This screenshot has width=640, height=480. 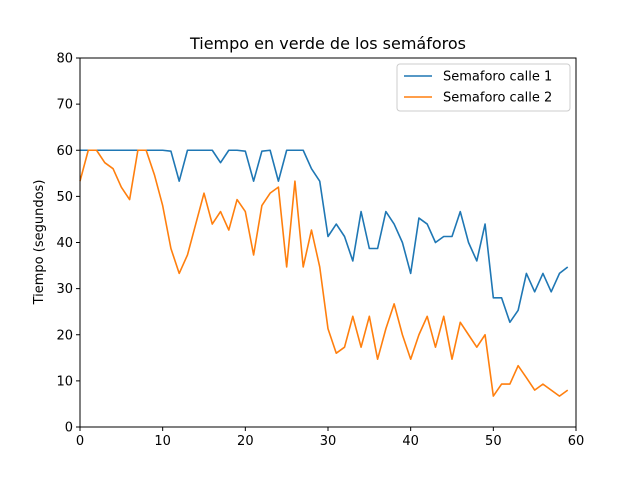 I want to click on x-axis: 0 10 20 30 40 50 60, so click(x=330, y=438).